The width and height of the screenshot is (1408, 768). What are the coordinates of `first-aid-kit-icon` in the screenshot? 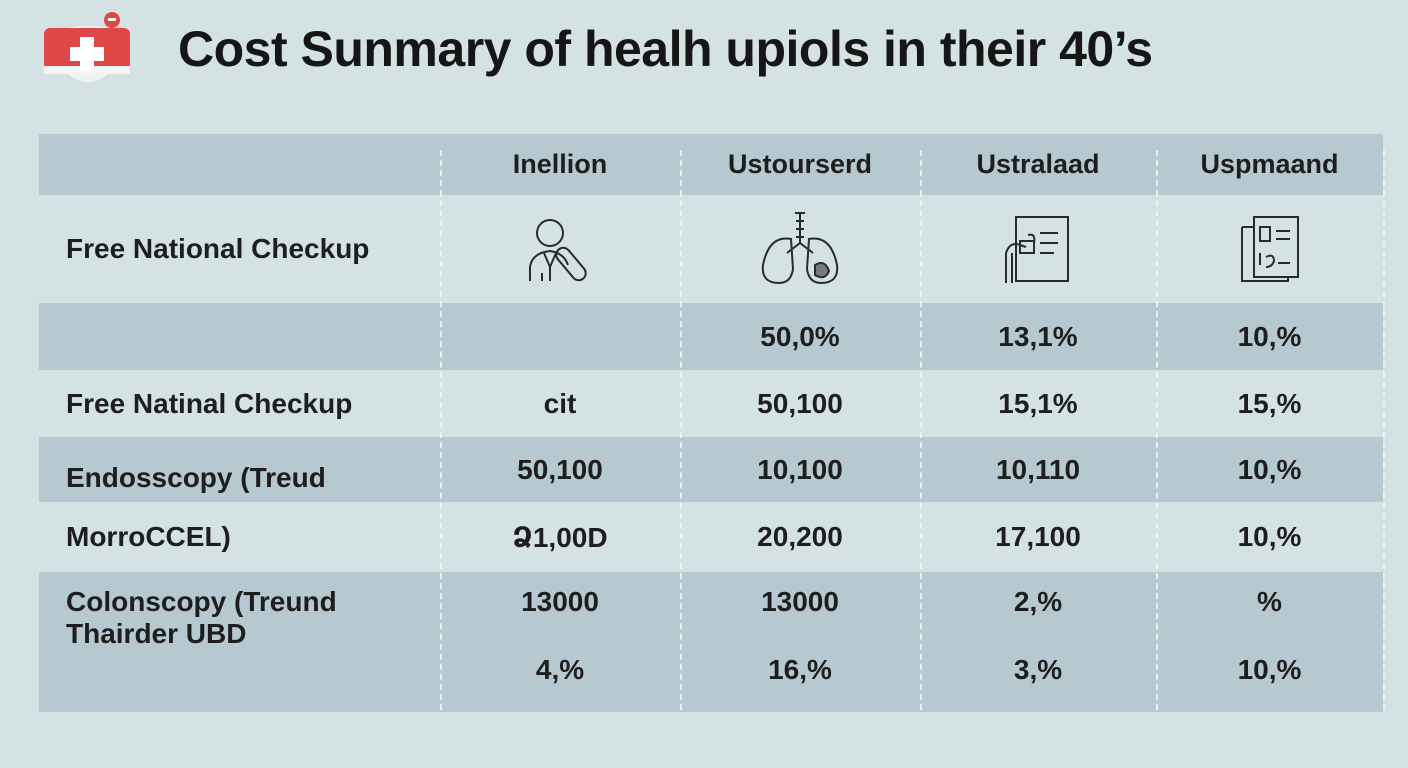 It's located at (88, 53).